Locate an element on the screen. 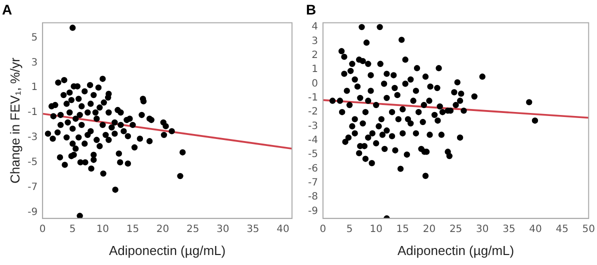  y-tick-label: 0 is located at coordinates (315, 84).